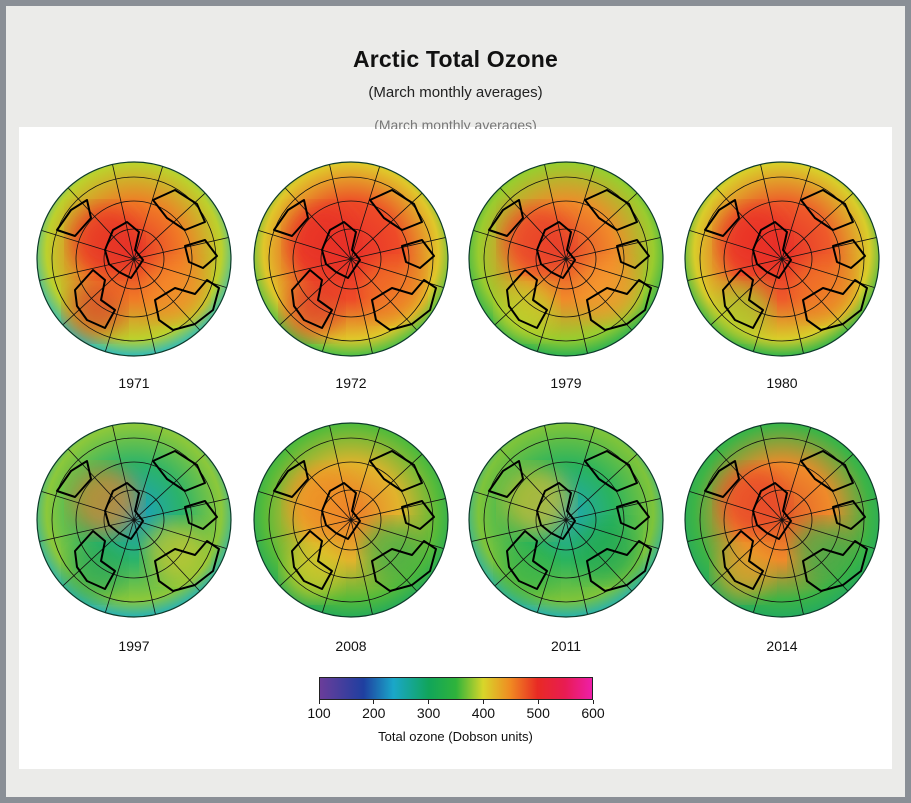 This screenshot has height=803, width=911. Describe the element at coordinates (566, 383) in the screenshot. I see `year-label-1979: 1979` at that location.